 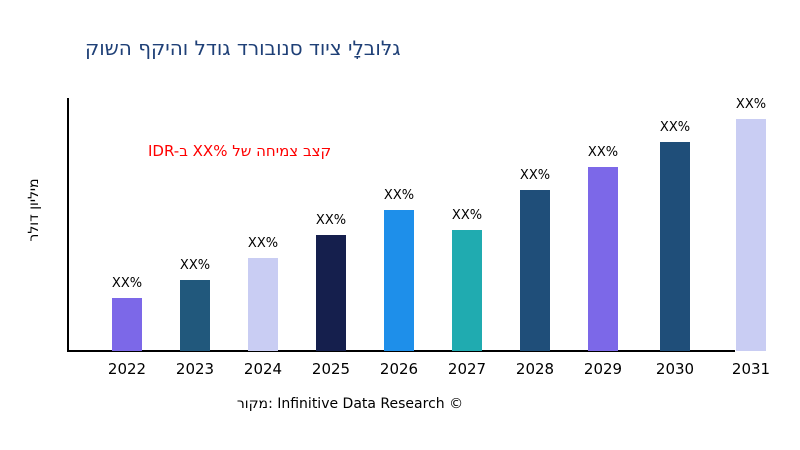 I want to click on x-tick-2031: 2031, so click(x=751, y=369).